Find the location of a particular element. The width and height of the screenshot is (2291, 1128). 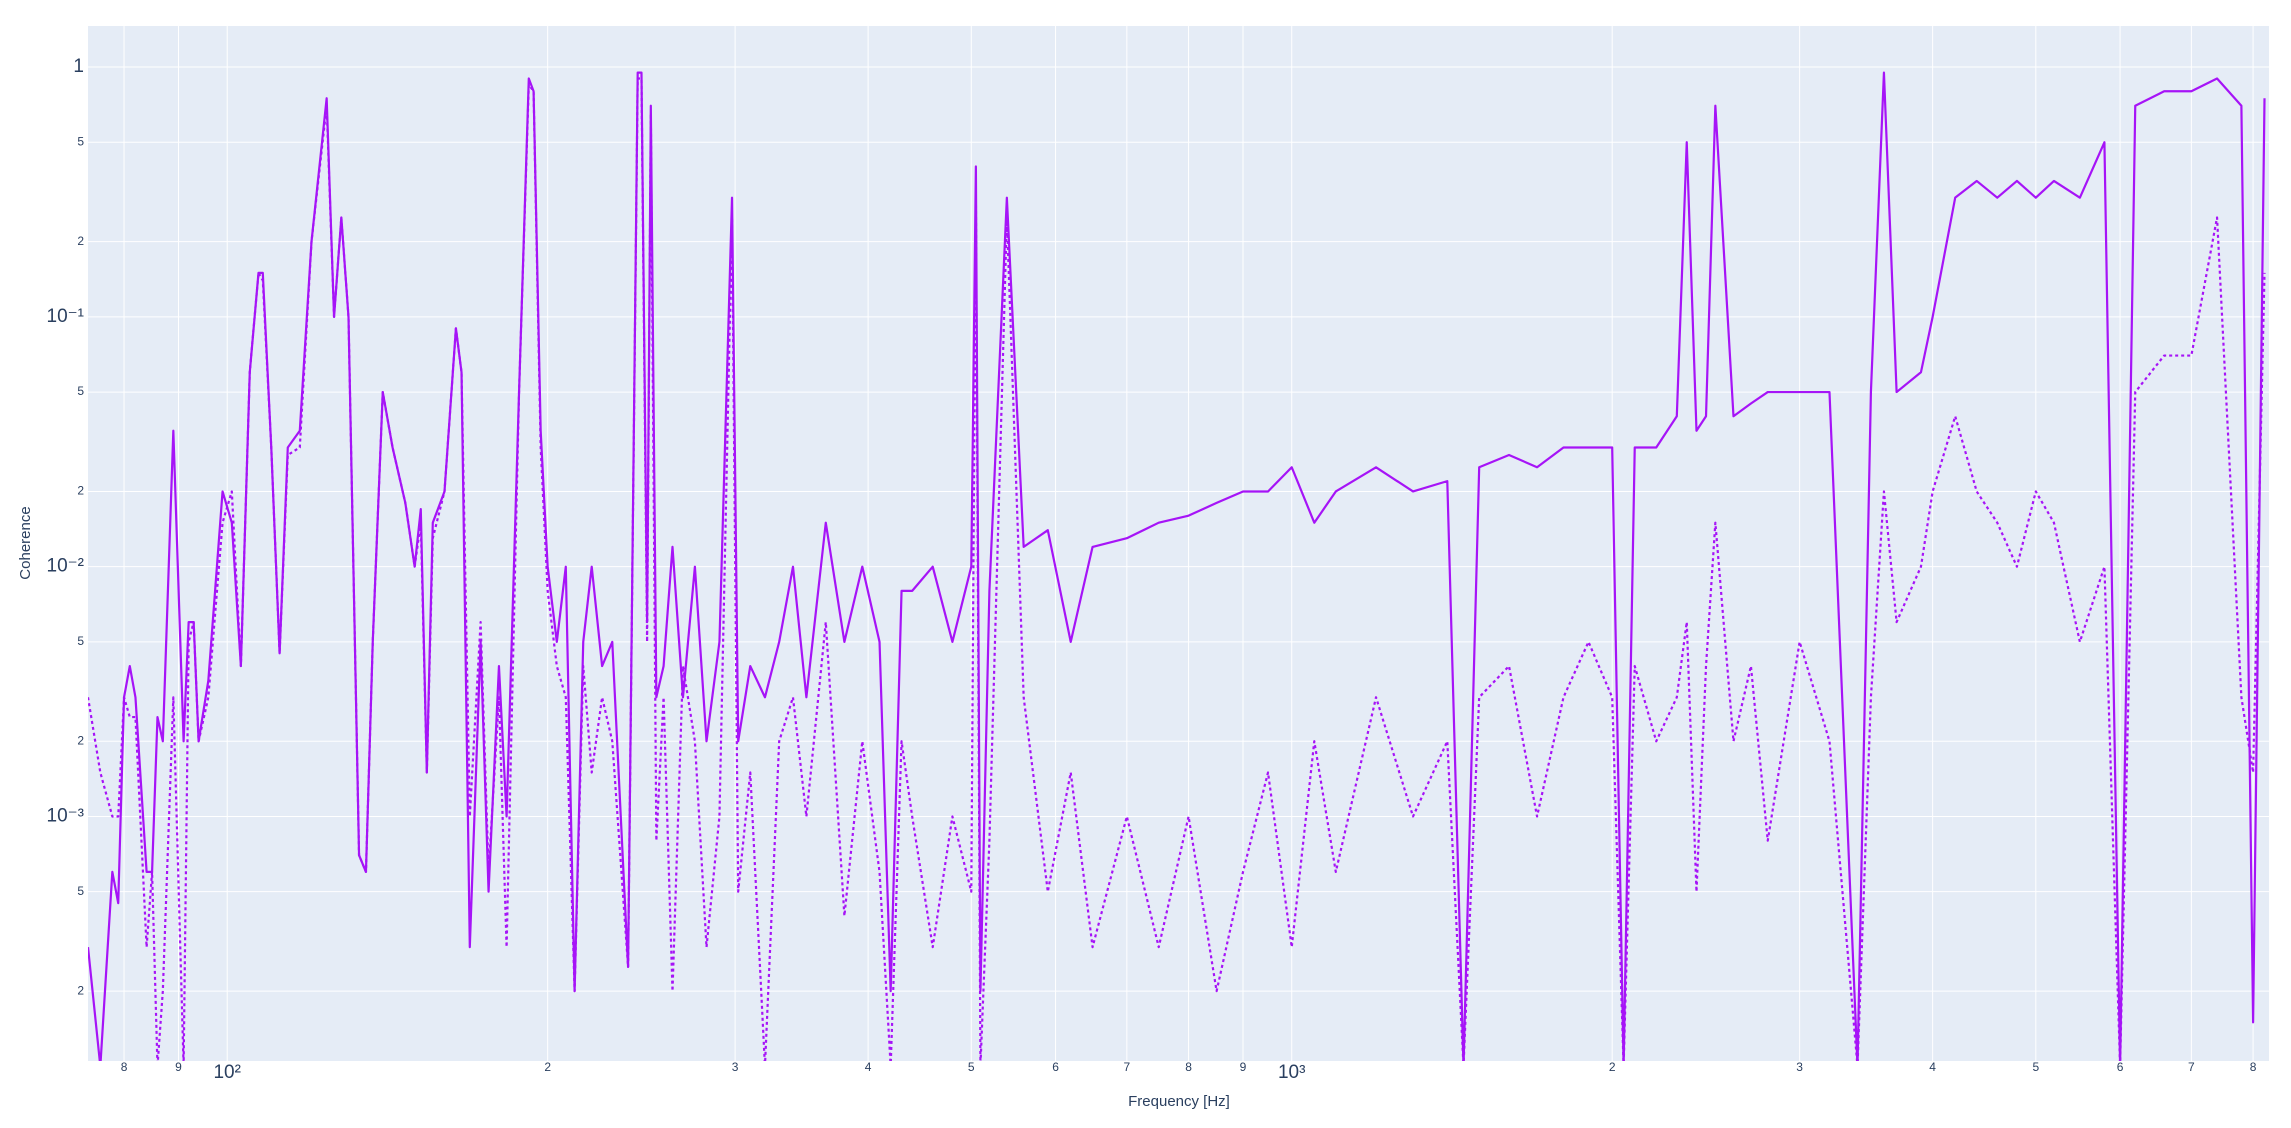

y-tick-label: 10⁻³ is located at coordinates (66, 815).